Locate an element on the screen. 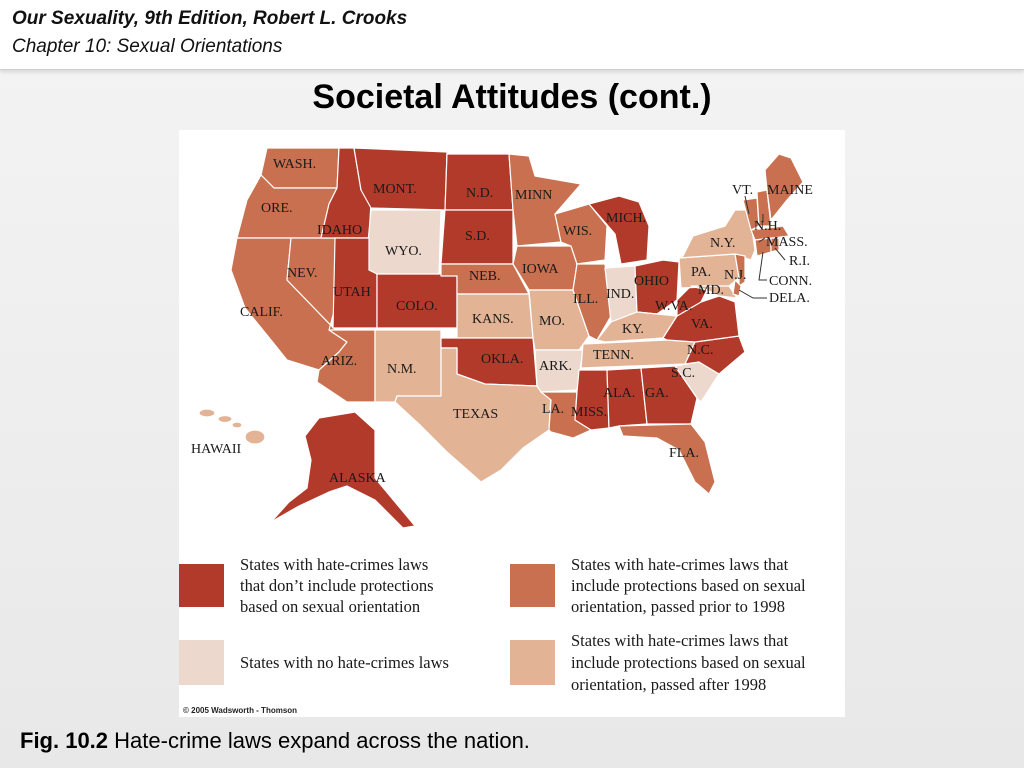  legend-item1-line2: that don’t include protections is located at coordinates (337, 585).